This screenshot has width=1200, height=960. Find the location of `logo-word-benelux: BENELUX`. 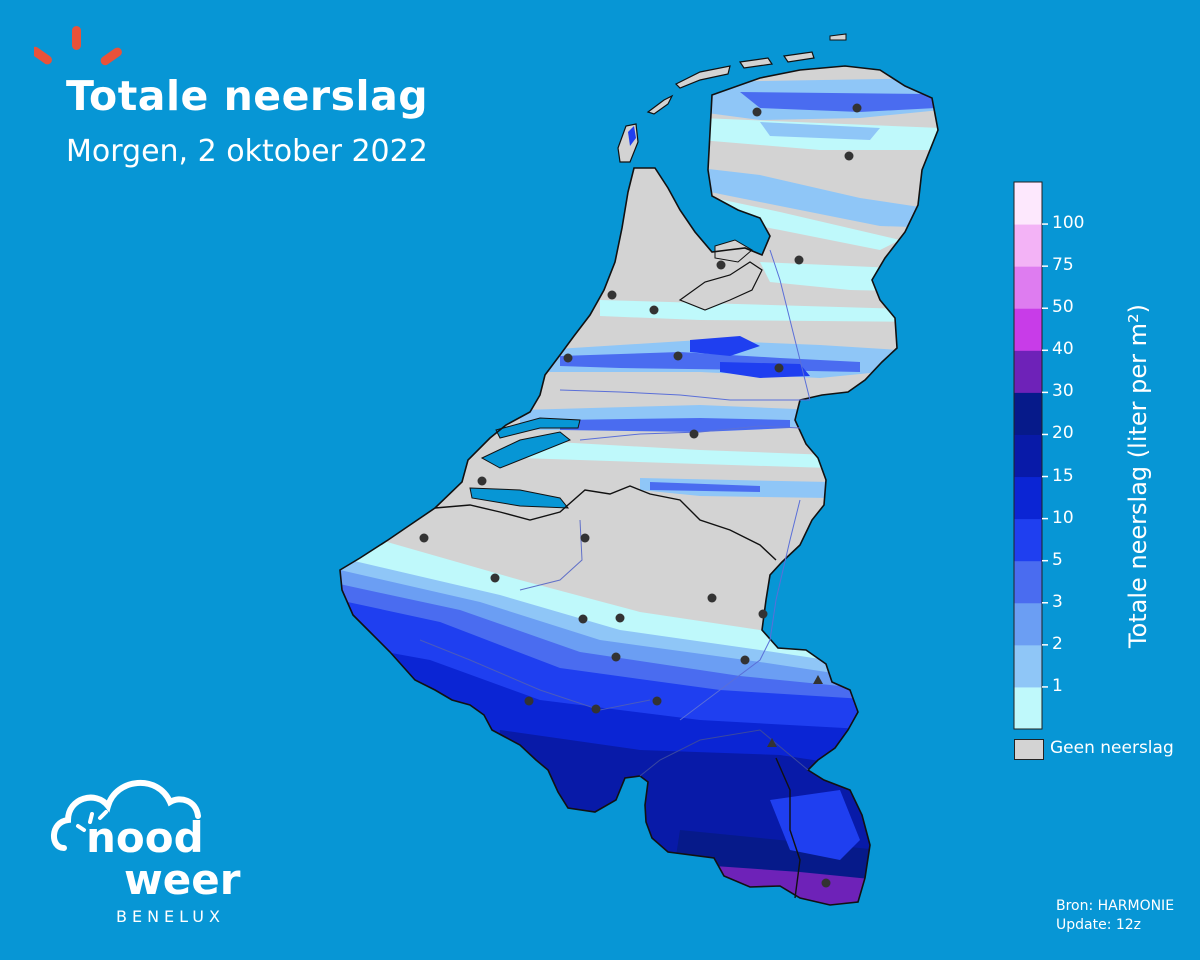

logo-word-benelux: BENELUX is located at coordinates (170, 916).